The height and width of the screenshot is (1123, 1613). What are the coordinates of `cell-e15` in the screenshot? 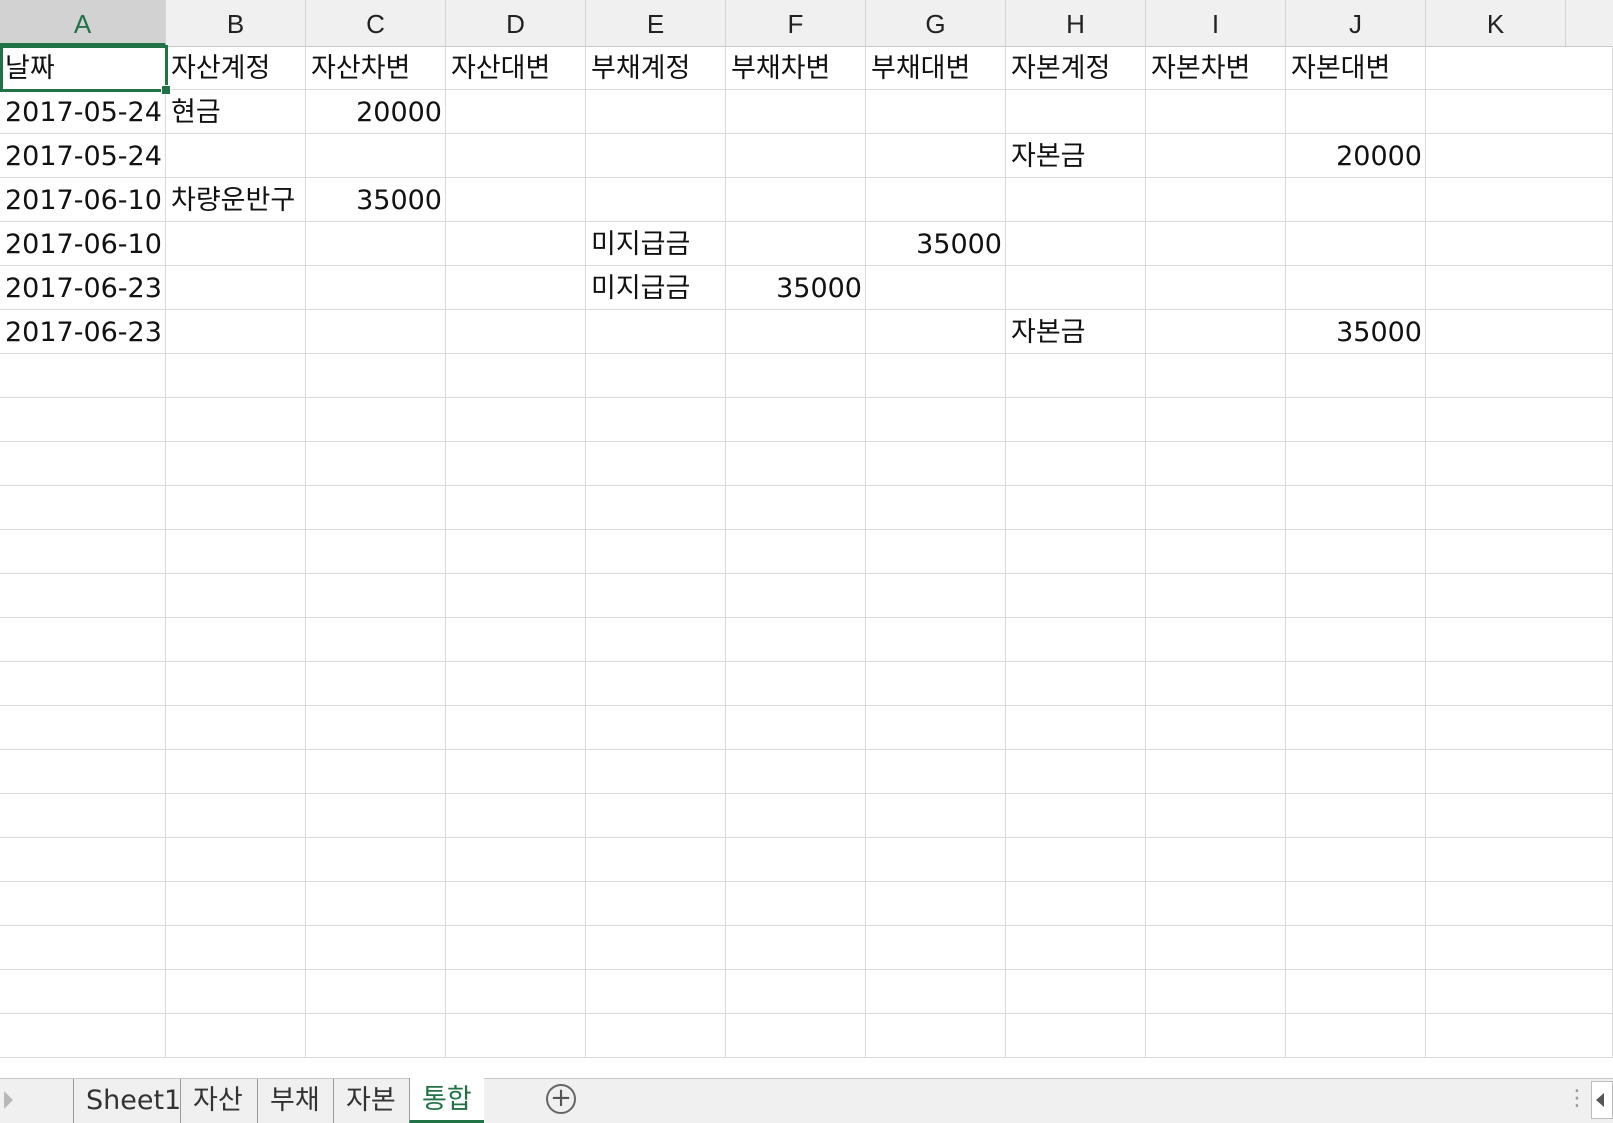 It's located at (656, 684).